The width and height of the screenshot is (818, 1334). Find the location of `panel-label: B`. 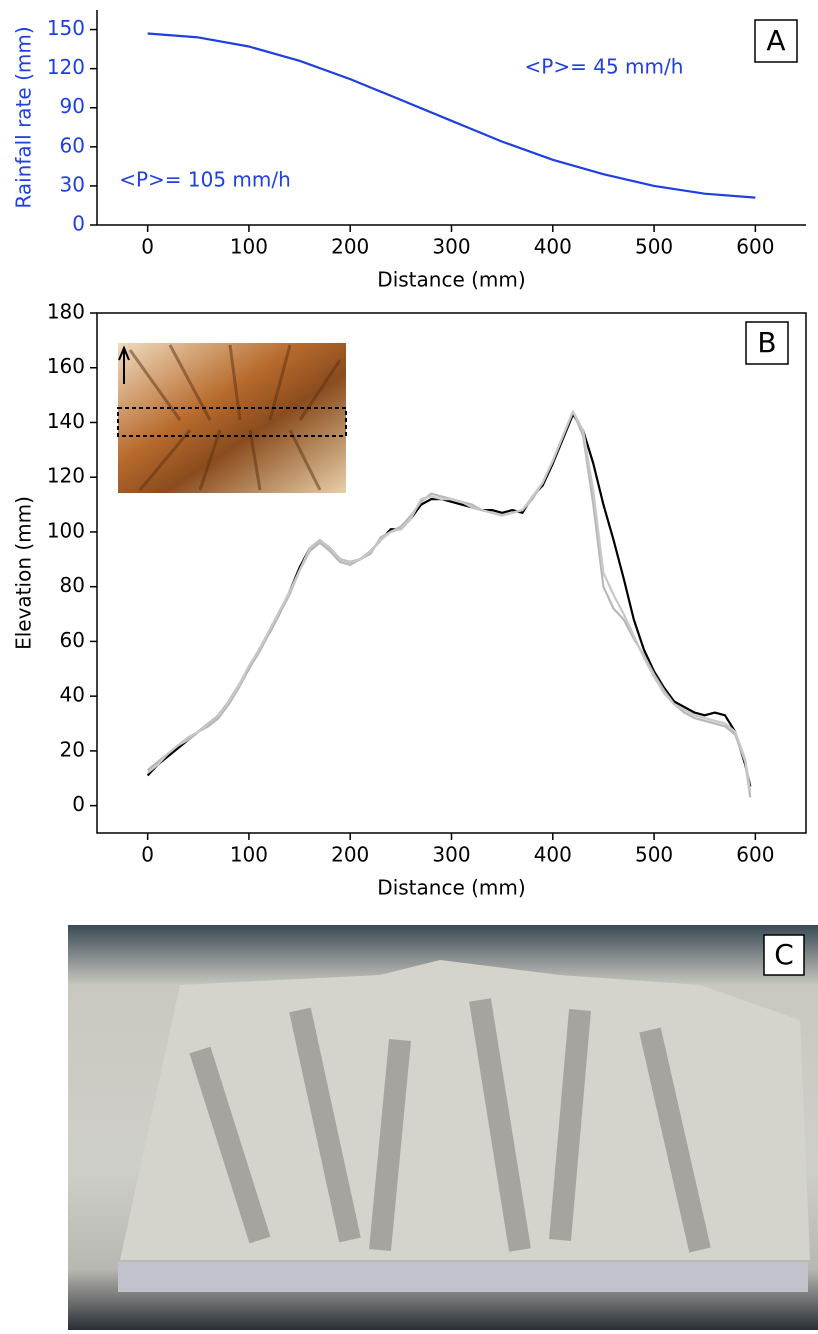

panel-label: B is located at coordinates (766, 342).